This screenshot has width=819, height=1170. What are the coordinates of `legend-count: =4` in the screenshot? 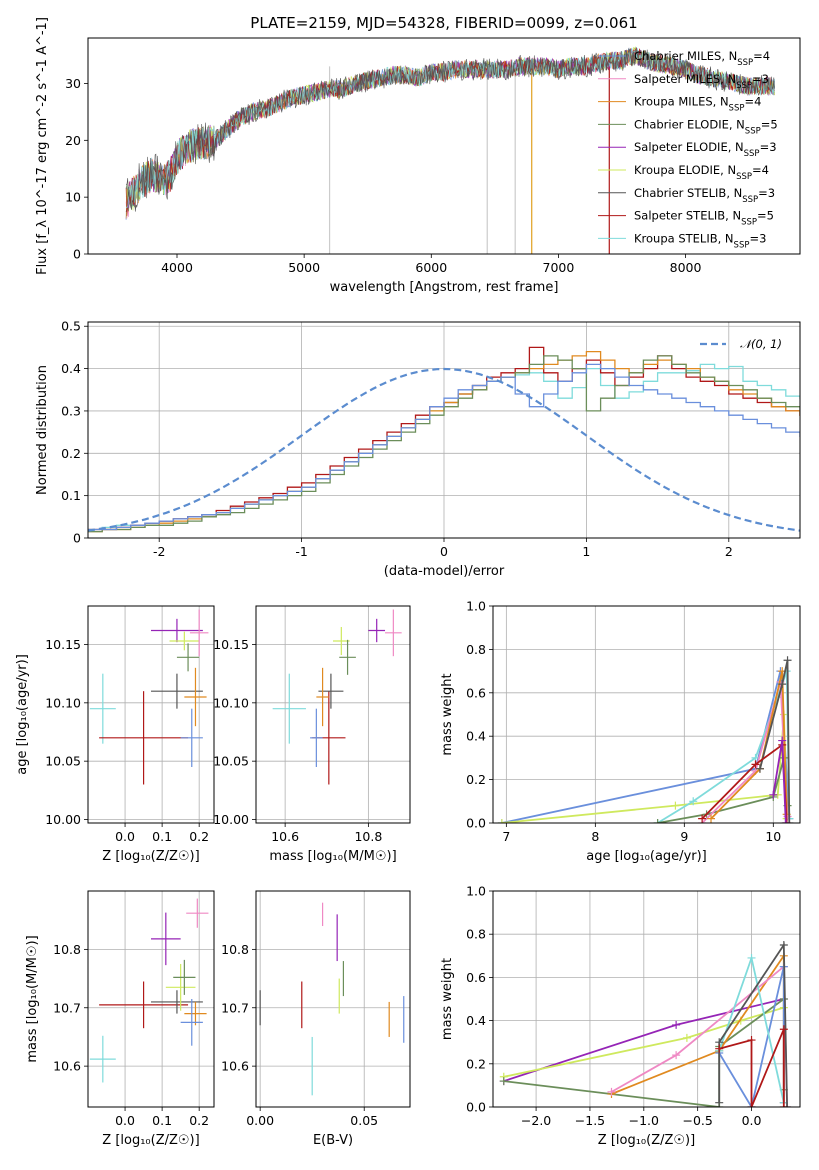 It's located at (761, 56).